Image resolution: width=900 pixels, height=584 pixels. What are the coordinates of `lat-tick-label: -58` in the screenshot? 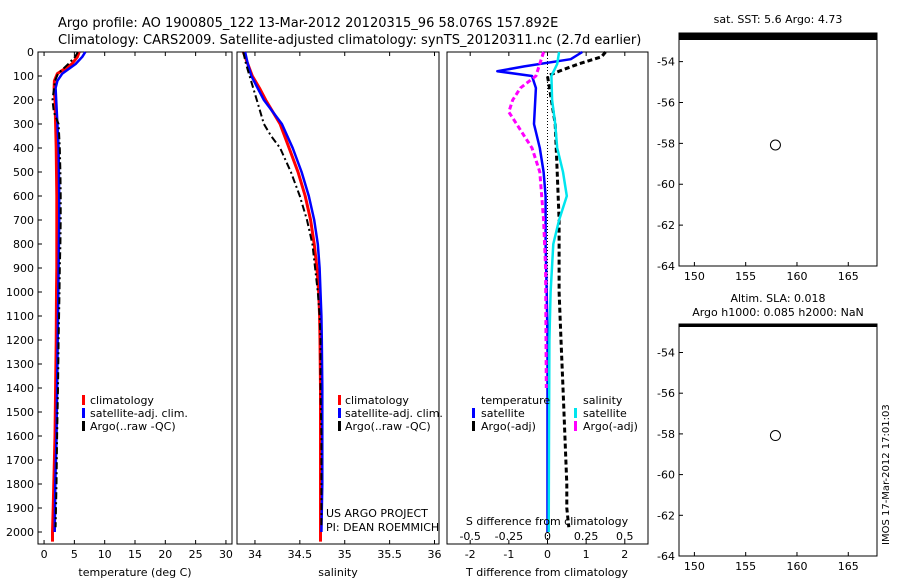 It's located at (666, 143).